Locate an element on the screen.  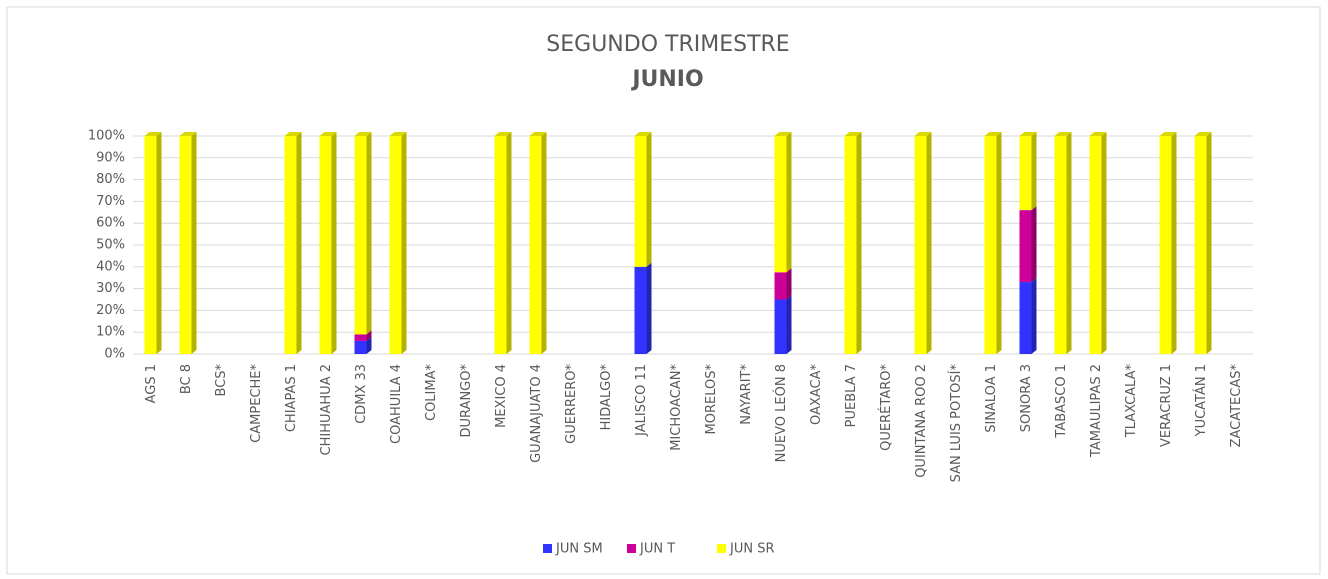
legend-label: JUN SR is located at coordinates (752, 549).